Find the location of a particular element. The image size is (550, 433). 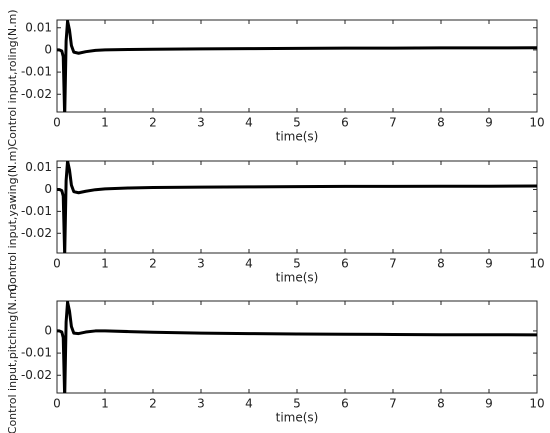

y-axis-label: Control input,yawing(N.m) is located at coordinates (12, 218).